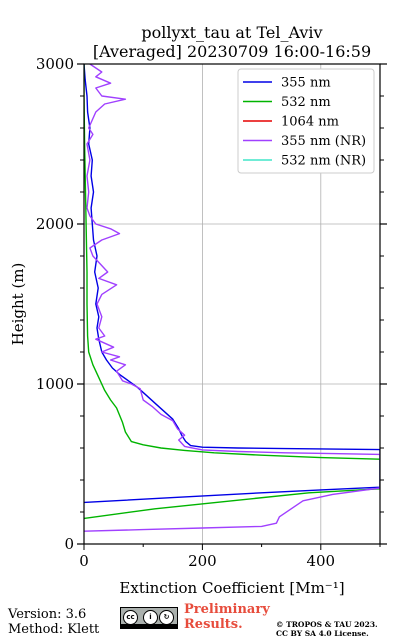 This screenshot has height=640, width=400. Describe the element at coordinates (202, 561) in the screenshot. I see `x-tick-label: 200` at that location.